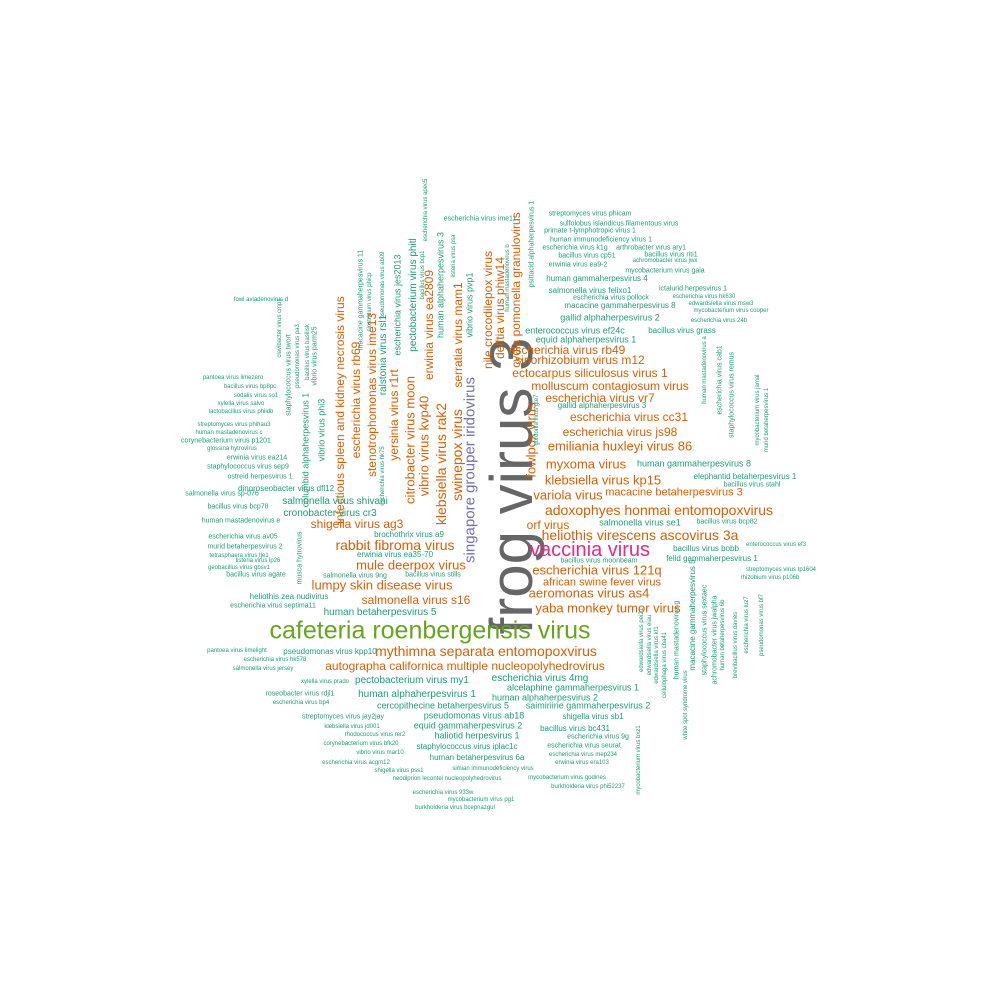  I want to click on word-salmonella-virus-sp-076: salmonella virus sp-076, so click(222, 494).